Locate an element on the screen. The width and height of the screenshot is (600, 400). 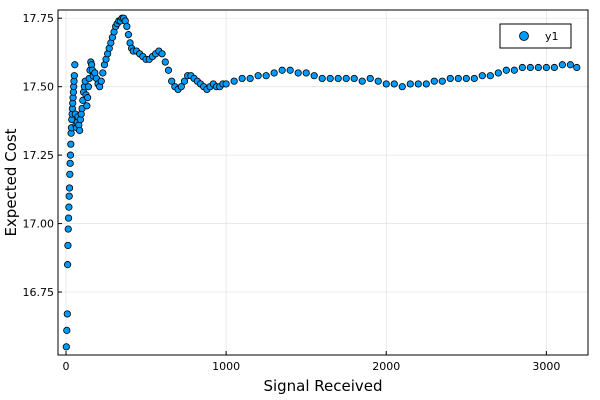
legend-marker is located at coordinates (524, 36).